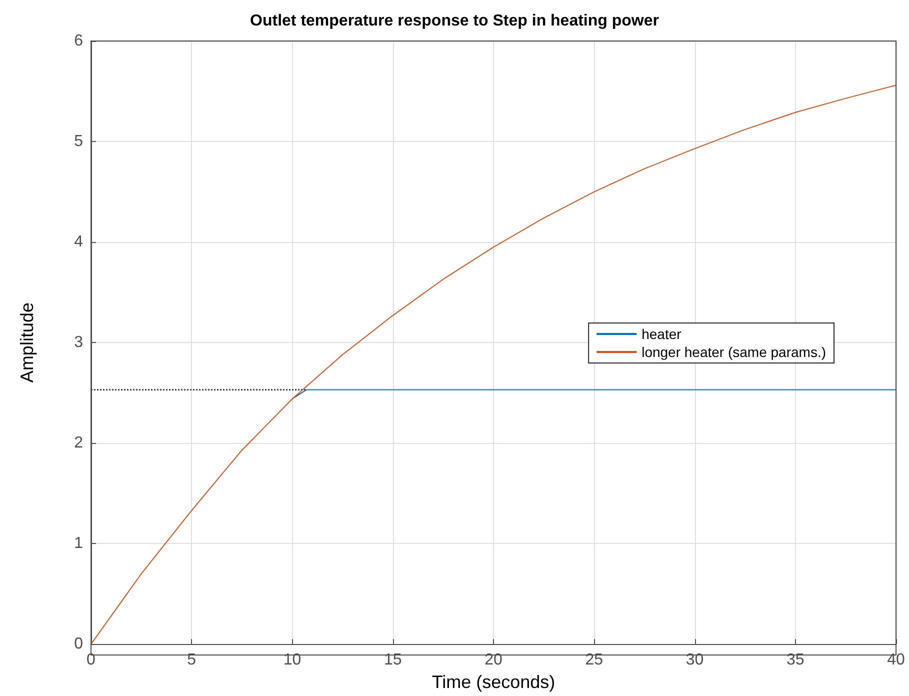  What do you see at coordinates (79, 41) in the screenshot?
I see `y-tick-label: 6` at bounding box center [79, 41].